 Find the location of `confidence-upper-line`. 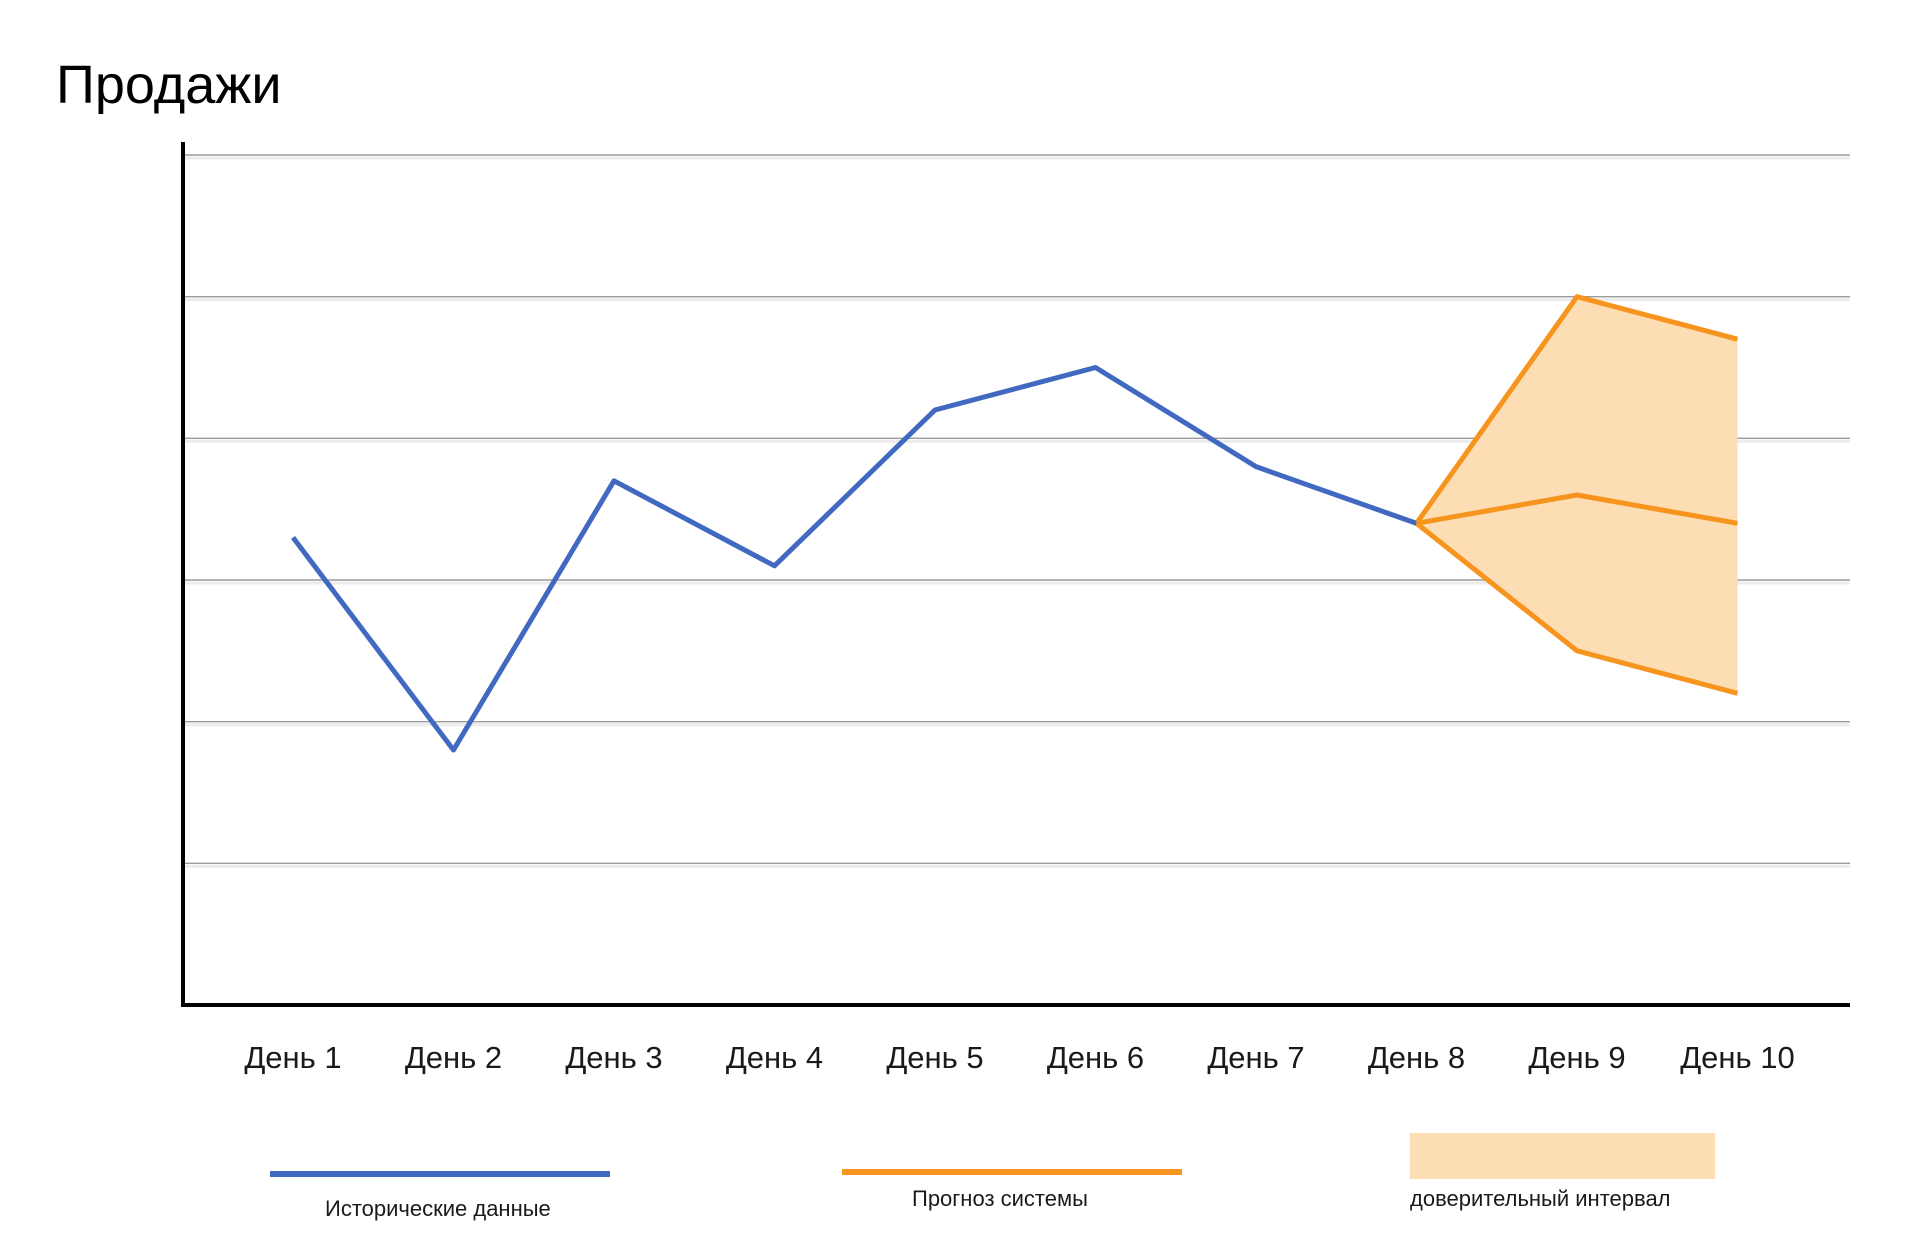

confidence-upper-line is located at coordinates (1576, 409).